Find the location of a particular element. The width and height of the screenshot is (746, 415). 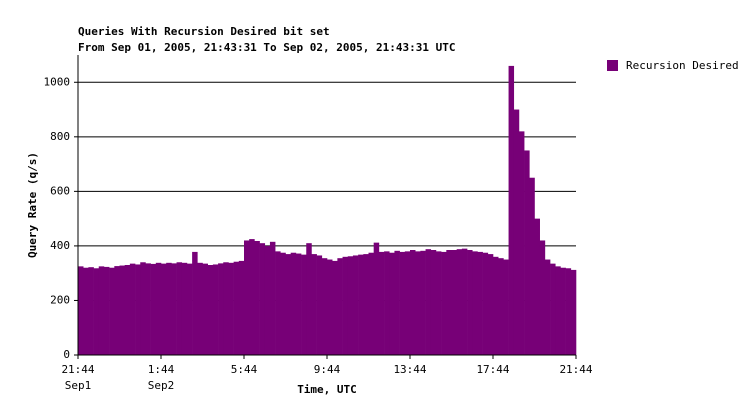

x-axis-label: Time, UTC is located at coordinates (327, 389).